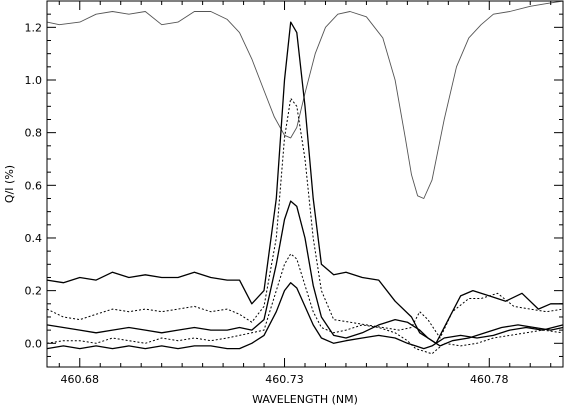 Image resolution: width=565 pixels, height=406 pixels. Describe the element at coordinates (80, 379) in the screenshot. I see `x-tick-label: 460.68` at that location.